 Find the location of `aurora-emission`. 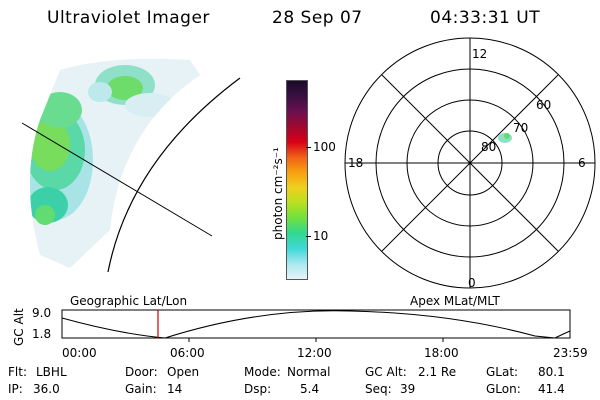

aurora-emission is located at coordinates (115, 163).